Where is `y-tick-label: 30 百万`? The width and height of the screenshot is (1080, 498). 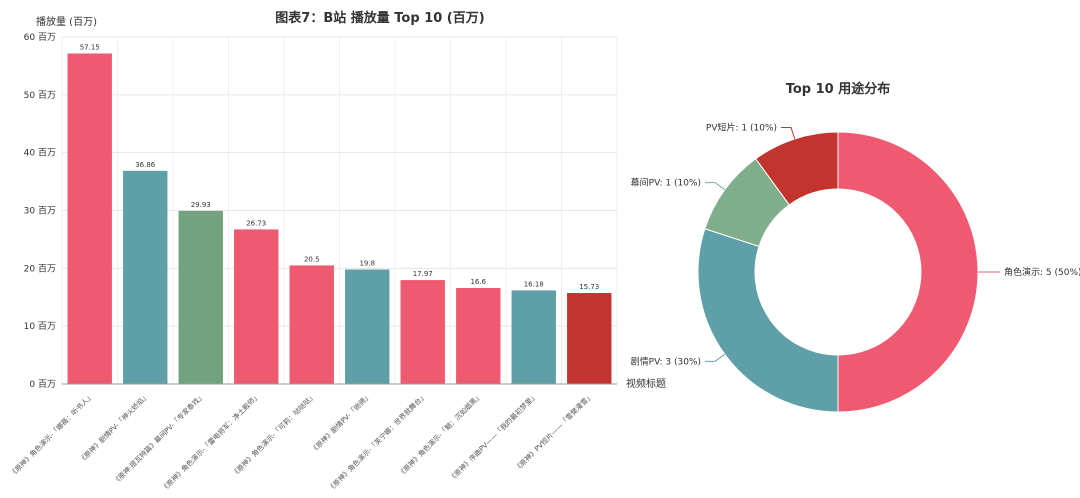
y-tick-label: 30 百万 is located at coordinates (40, 211).